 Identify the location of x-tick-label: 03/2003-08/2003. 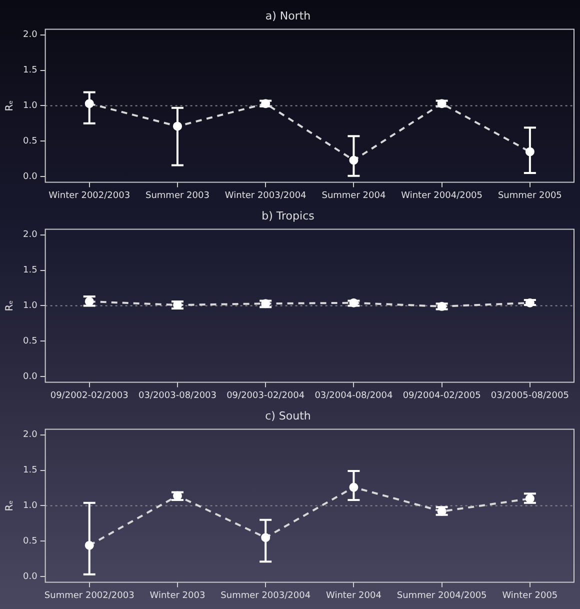
(177, 395).